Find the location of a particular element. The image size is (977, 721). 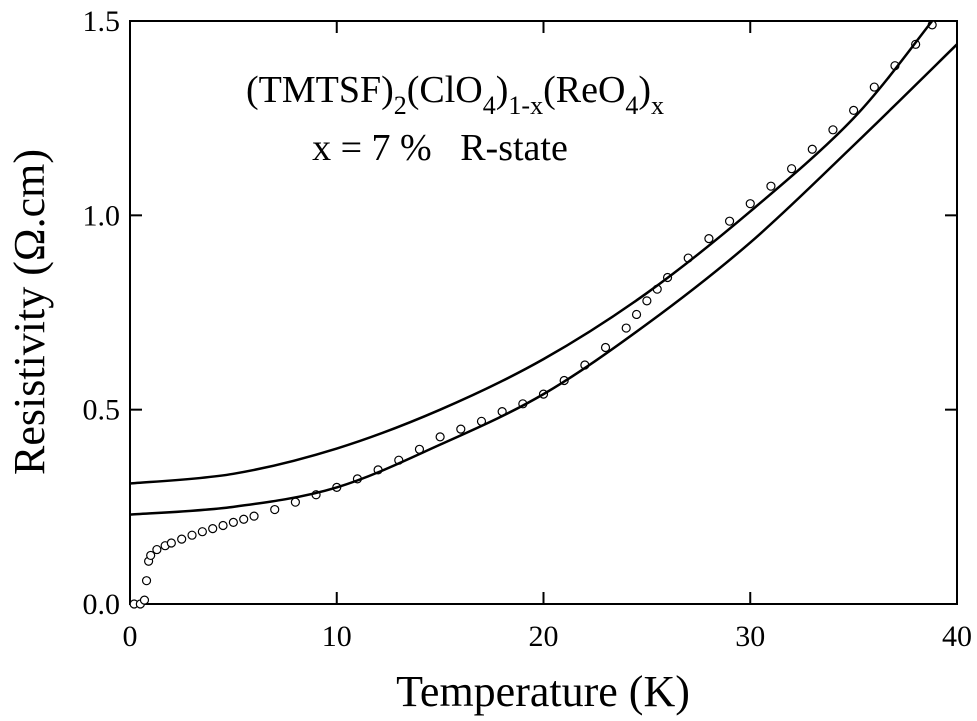

title-part: (ReO is located at coordinates (584, 90).